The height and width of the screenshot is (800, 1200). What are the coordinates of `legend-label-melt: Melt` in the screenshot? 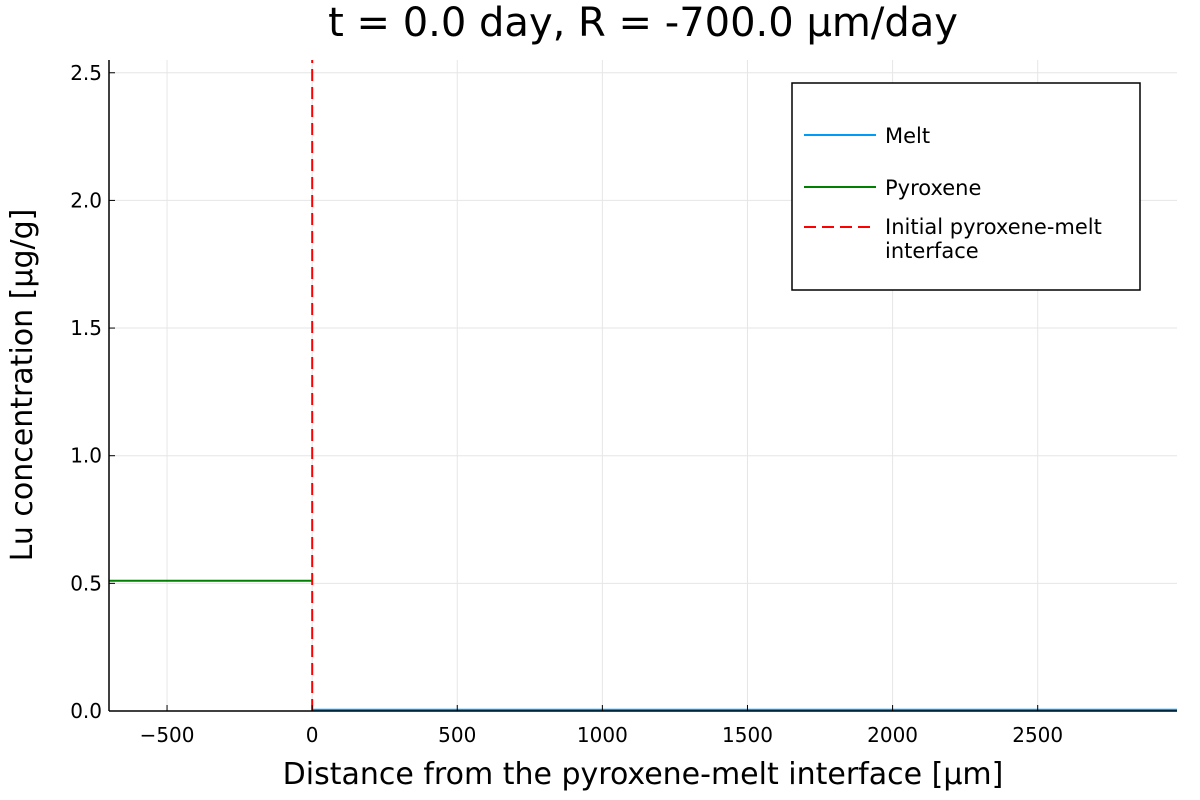 It's located at (907, 136).